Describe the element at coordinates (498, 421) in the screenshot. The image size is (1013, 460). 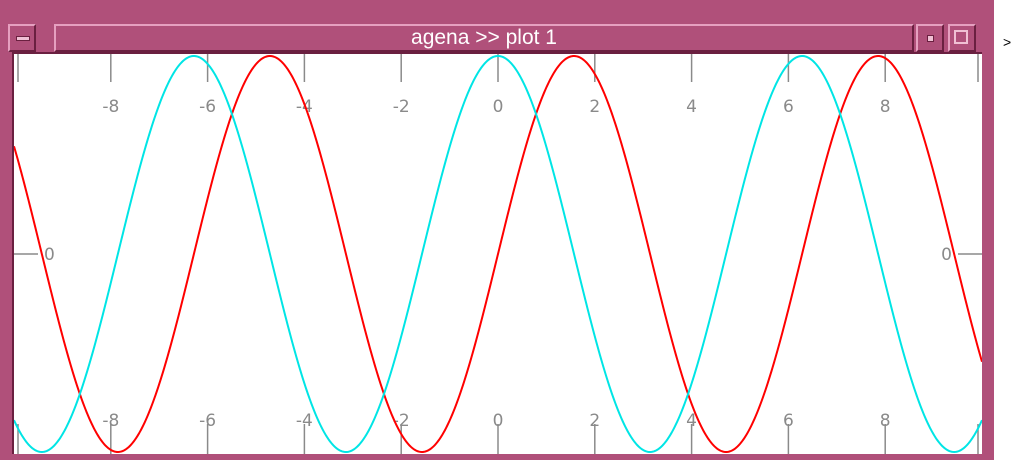
I see `x-tick-label-bottom-4: 0` at that location.